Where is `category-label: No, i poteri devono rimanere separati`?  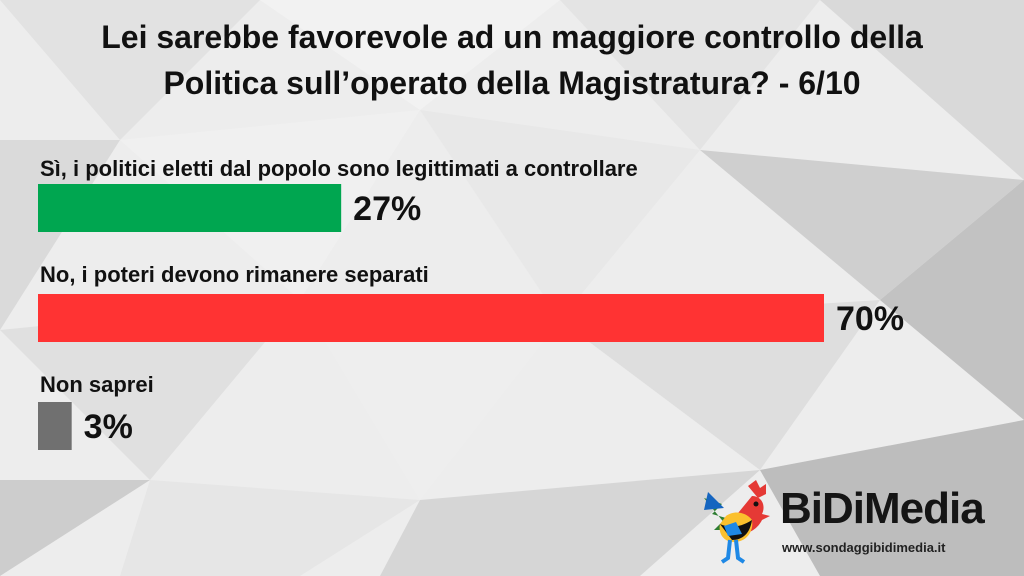
category-label: No, i poteri devono rimanere separati is located at coordinates (234, 274).